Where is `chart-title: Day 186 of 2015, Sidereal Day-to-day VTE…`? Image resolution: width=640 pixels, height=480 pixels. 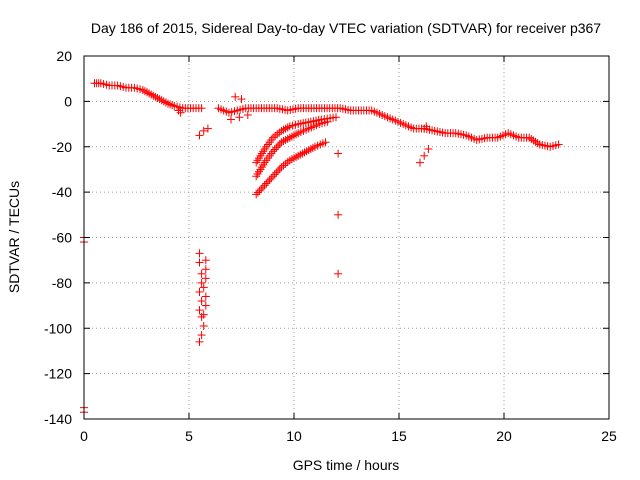
chart-title: Day 186 of 2015, Sidereal Day-to-day VTE… is located at coordinates (346, 28).